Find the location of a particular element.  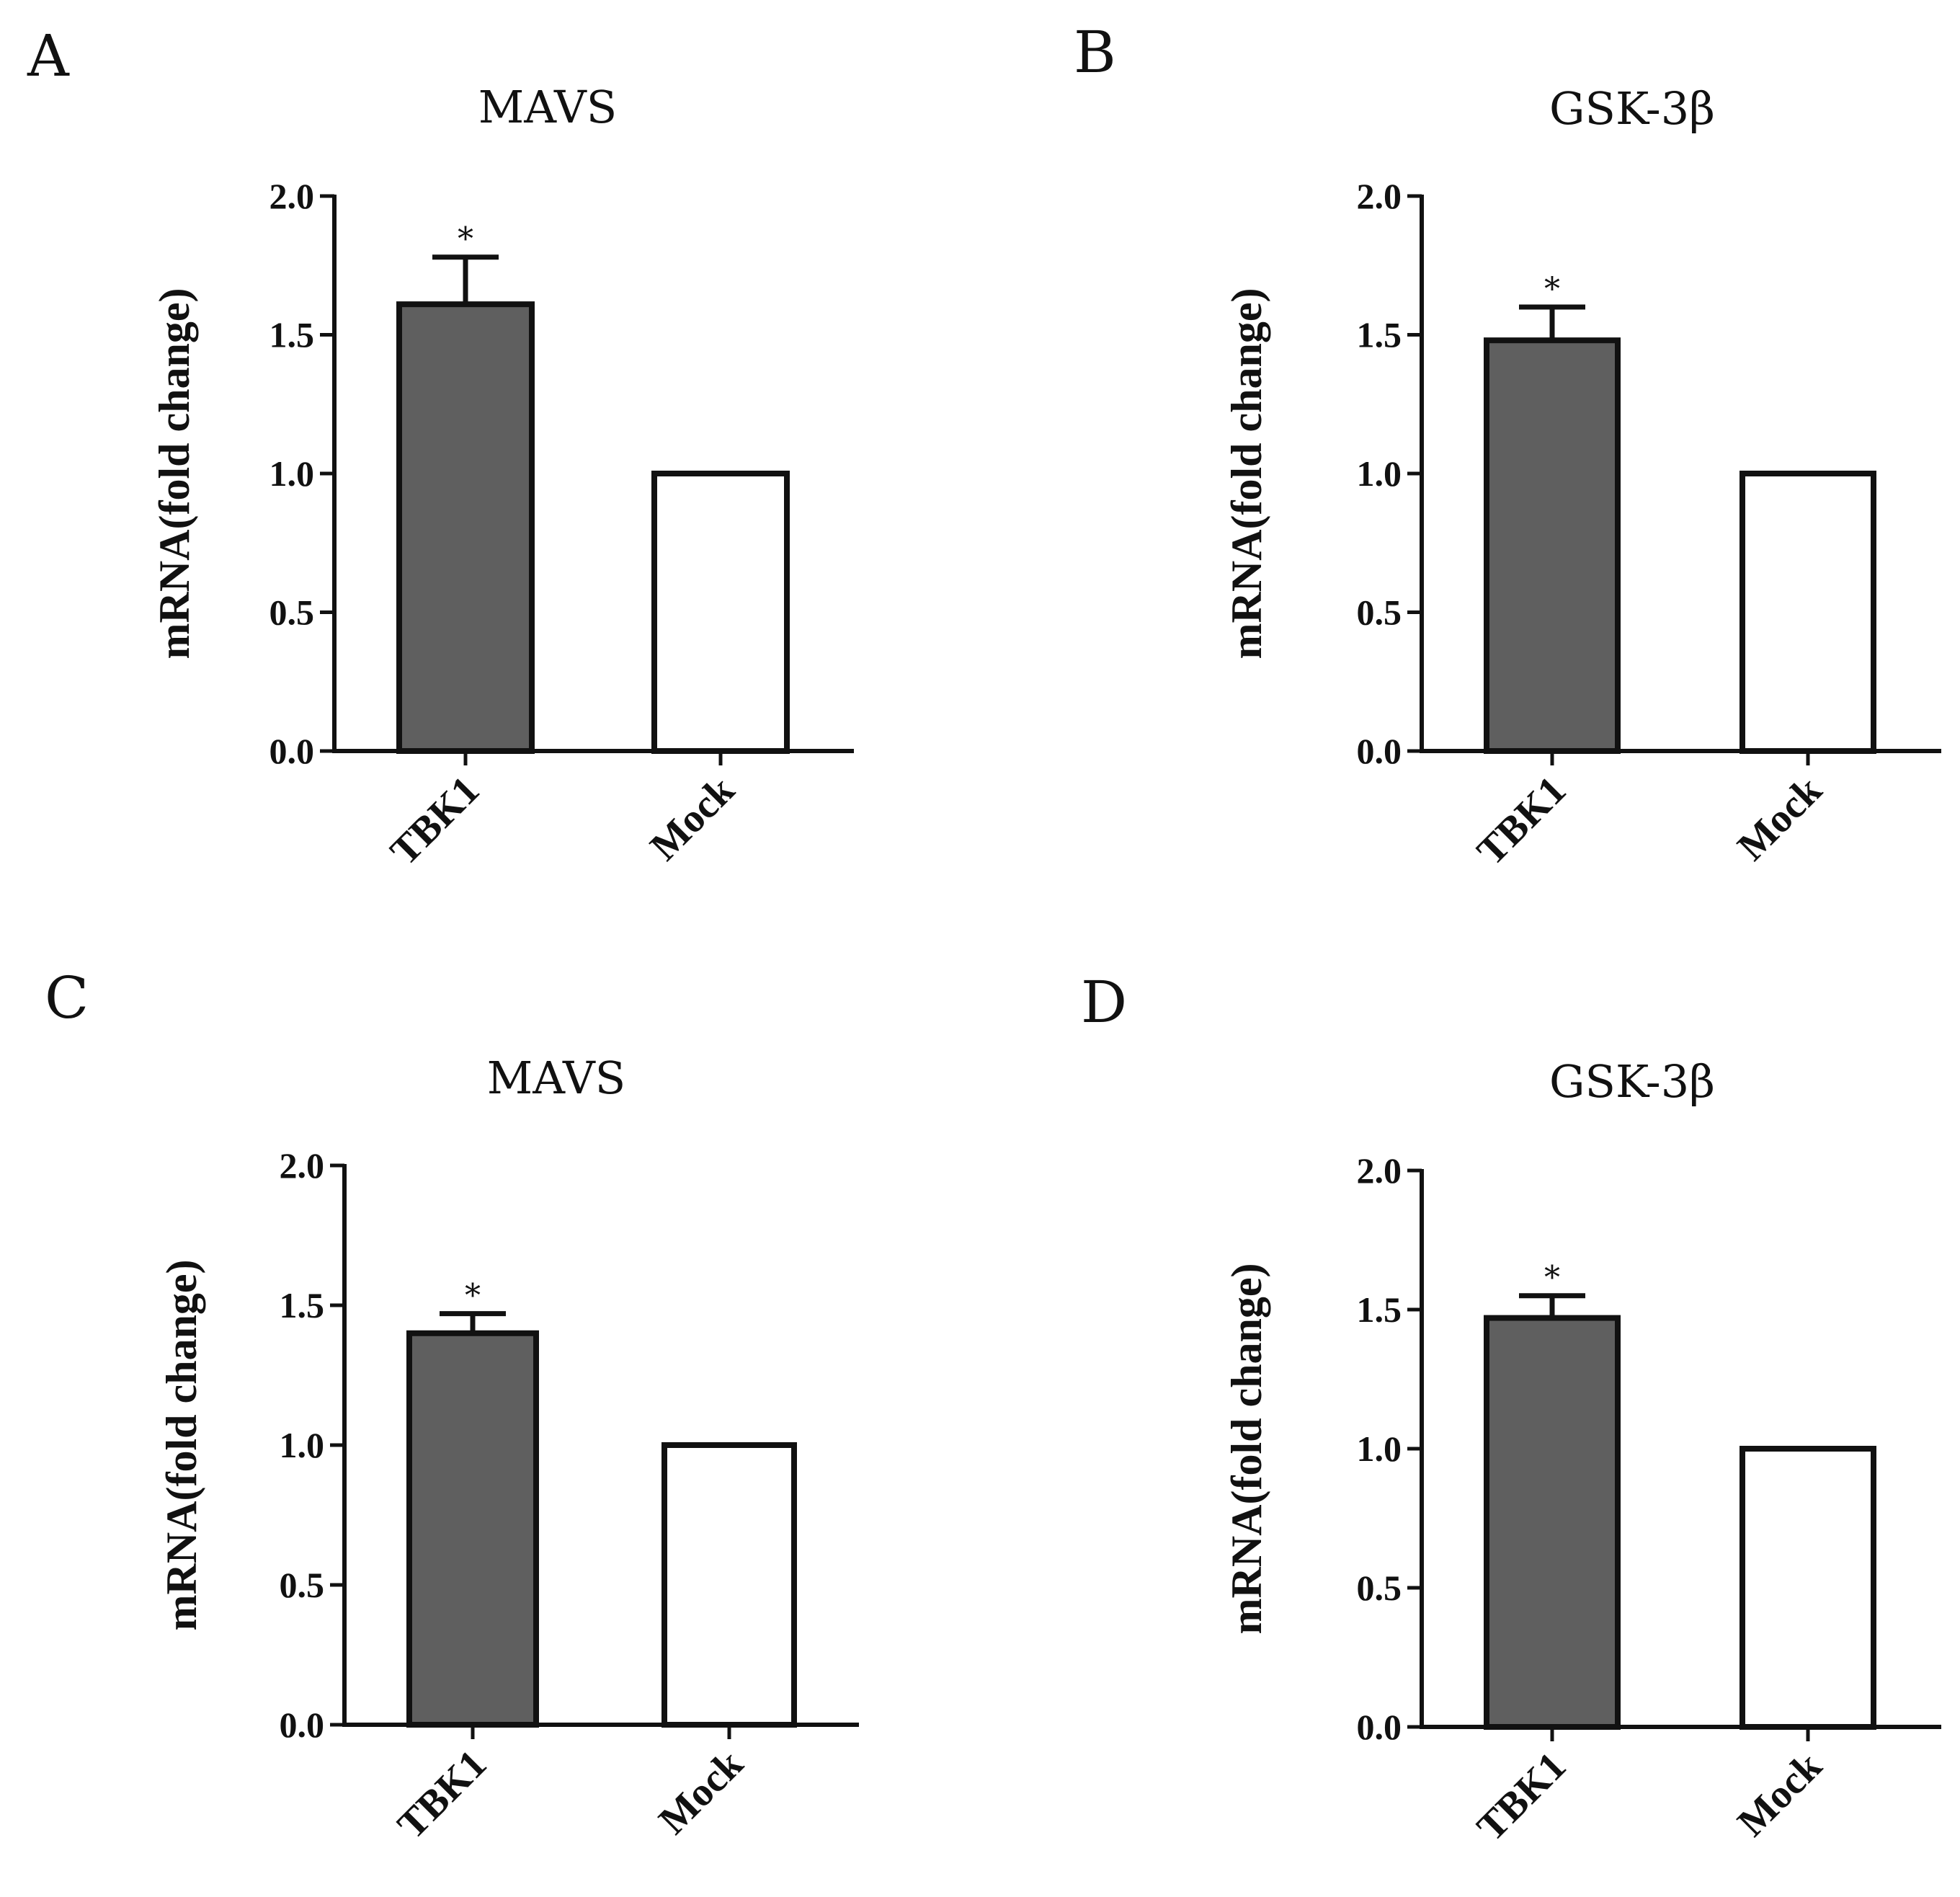

panel-letter: B is located at coordinates (1095, 52).